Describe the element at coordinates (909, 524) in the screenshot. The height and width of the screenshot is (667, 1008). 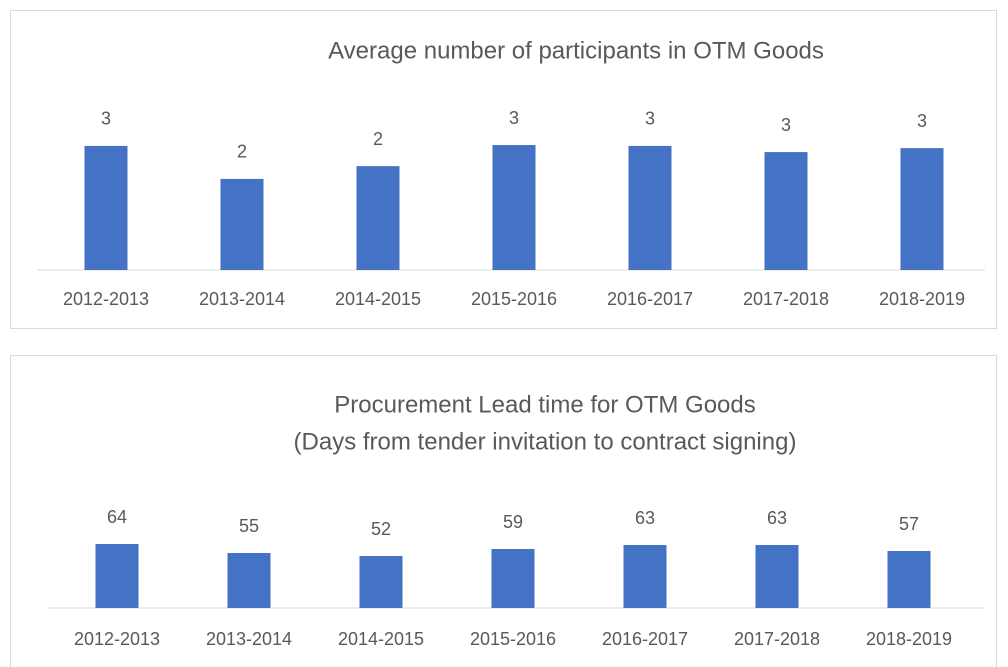
I see `data-label: 57` at that location.